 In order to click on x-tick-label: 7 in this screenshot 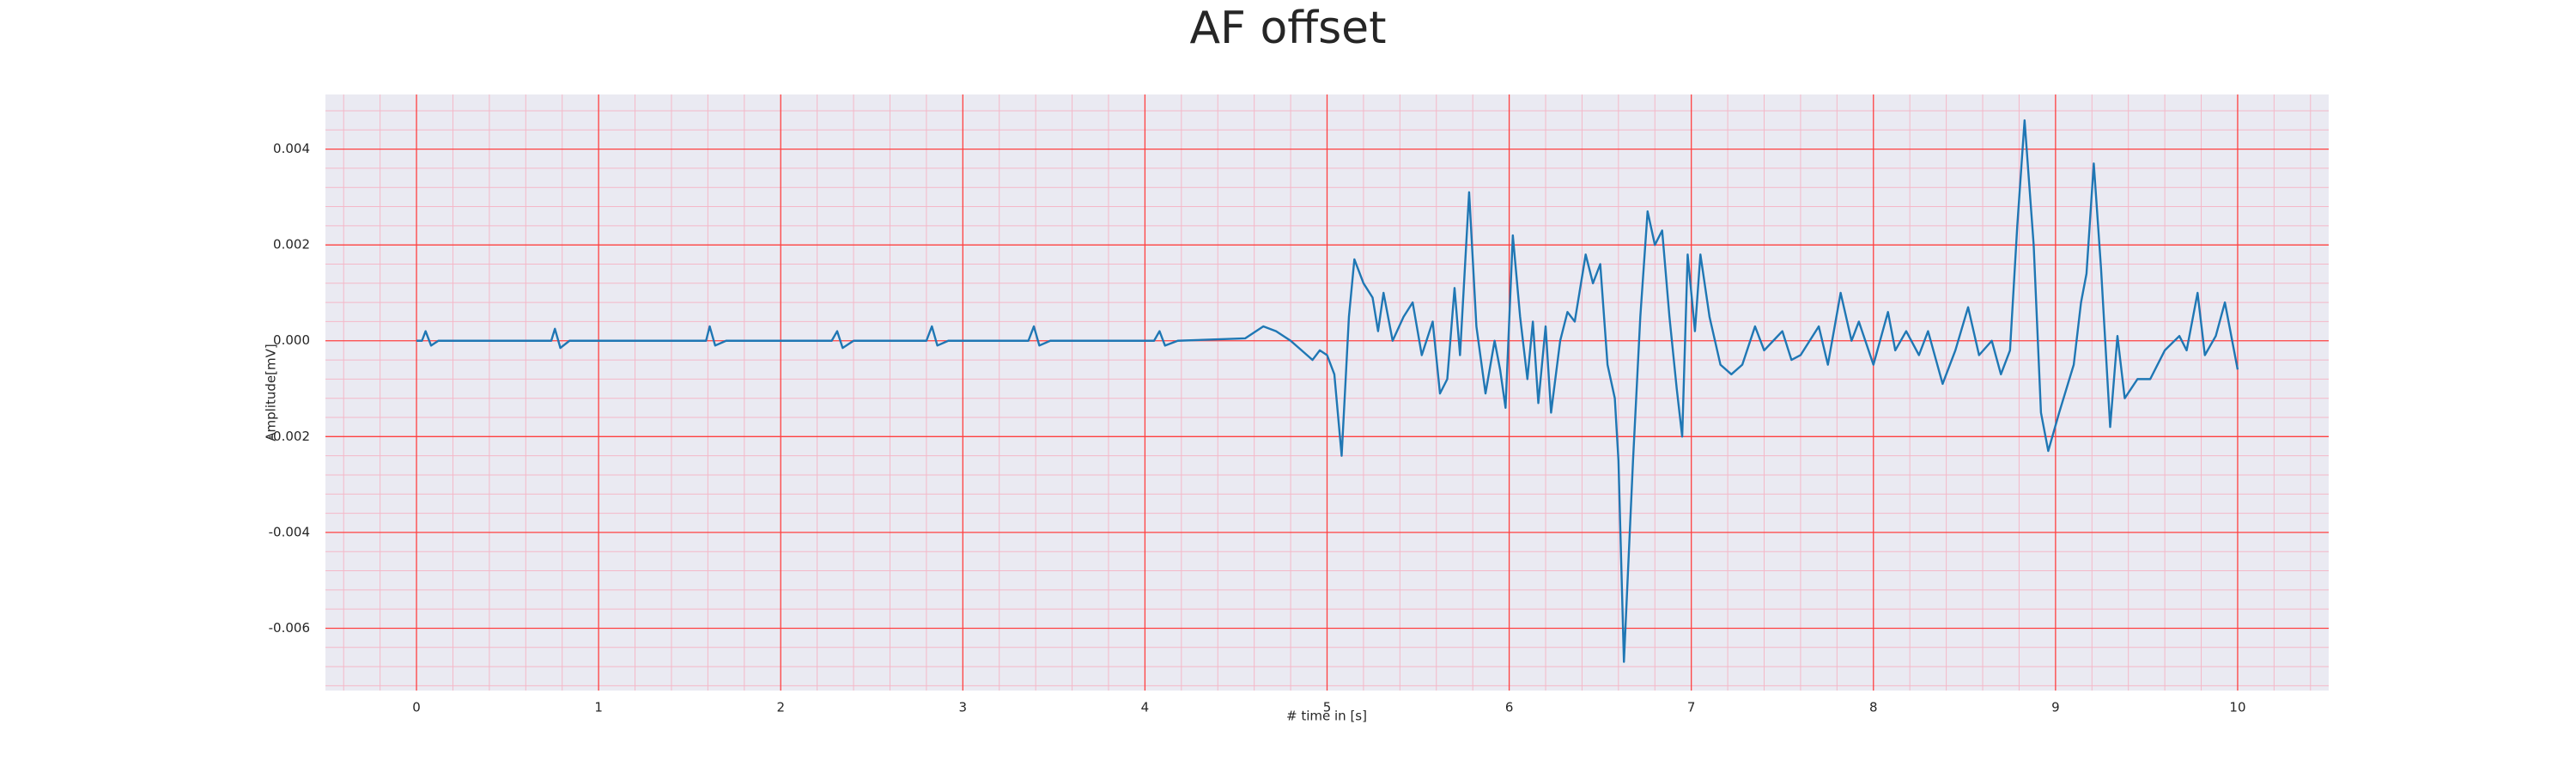, I will do `click(1692, 707)`.